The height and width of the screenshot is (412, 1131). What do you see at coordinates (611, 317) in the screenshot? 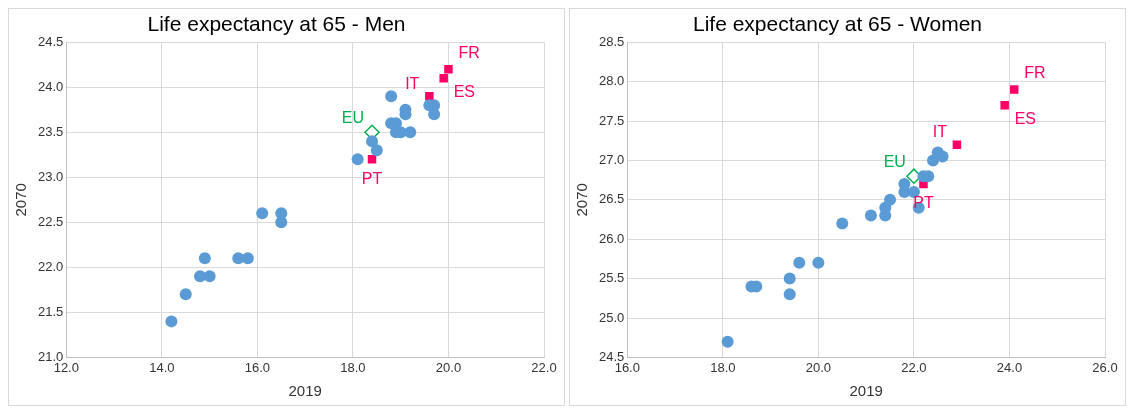
I see `y-tick-label: 25.0` at bounding box center [611, 317].